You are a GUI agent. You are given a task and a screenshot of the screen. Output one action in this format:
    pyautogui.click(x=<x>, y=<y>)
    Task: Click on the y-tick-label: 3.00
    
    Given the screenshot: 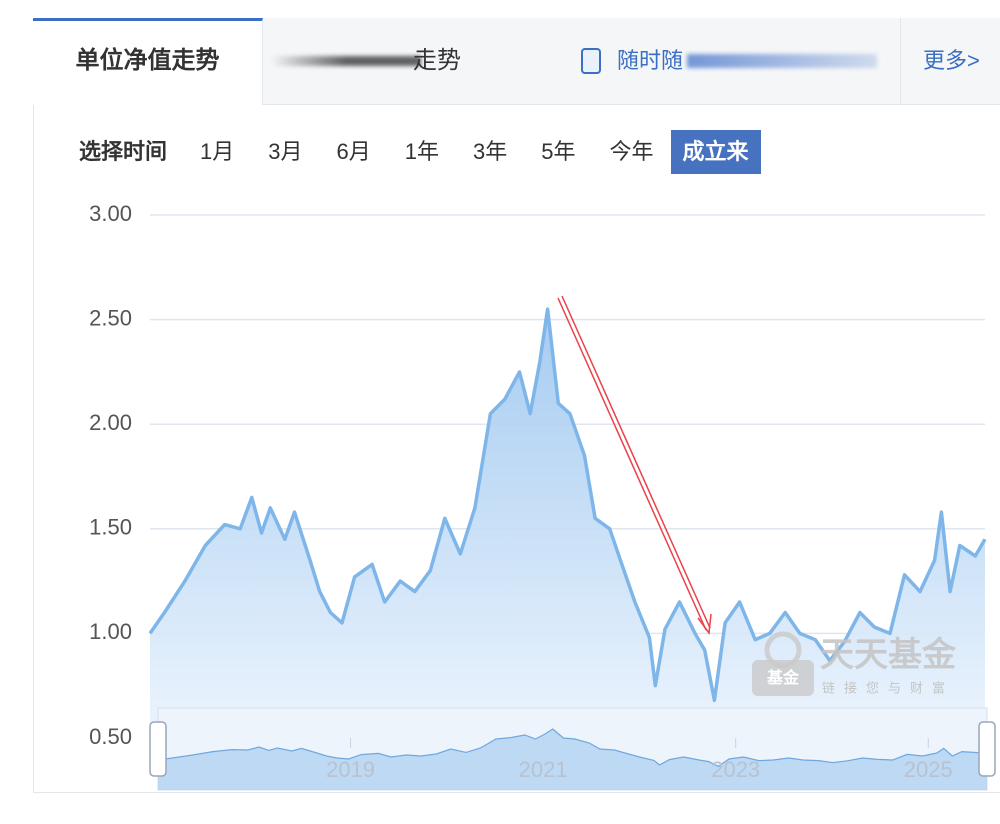 What is the action you would take?
    pyautogui.click(x=110, y=213)
    